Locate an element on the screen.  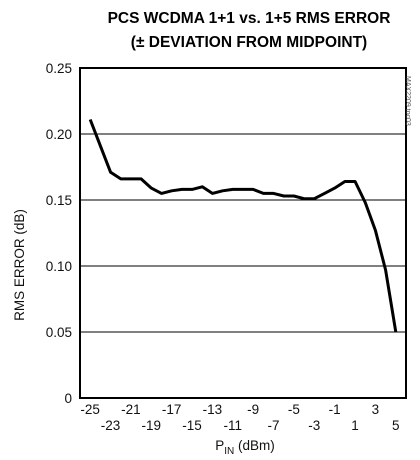
watermark: MAX2209 toc03 is located at coordinates (407, 101).